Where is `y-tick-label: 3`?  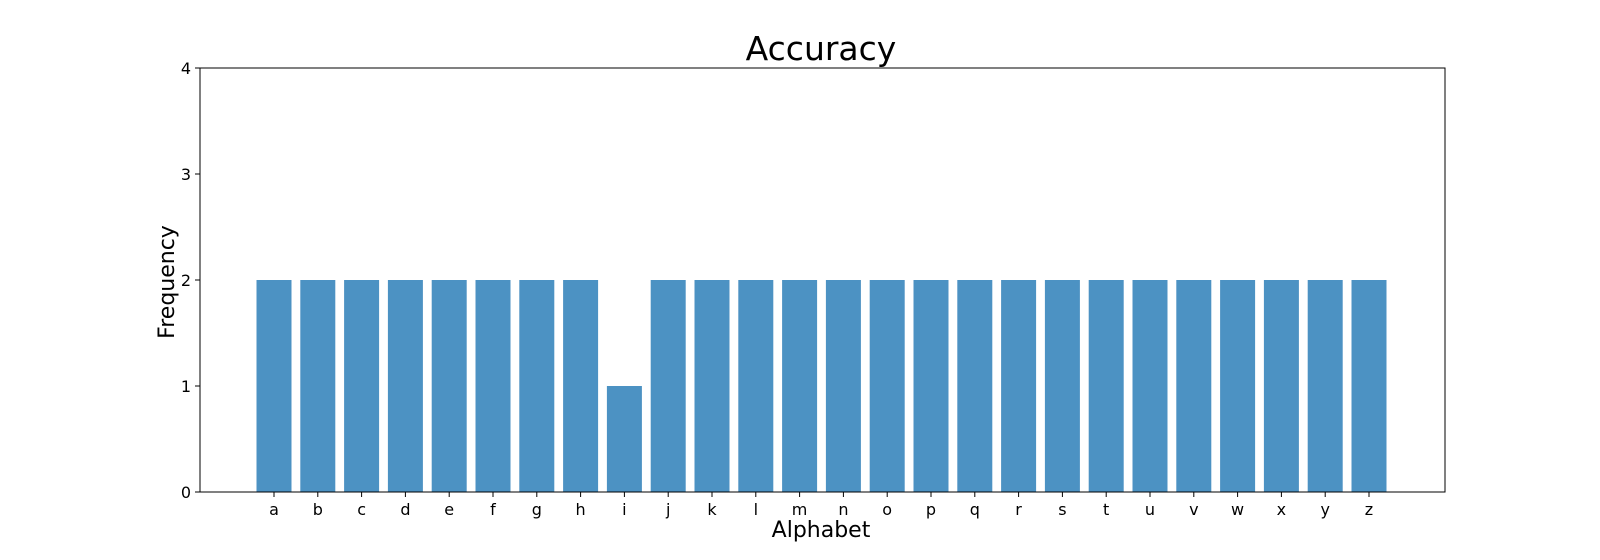
y-tick-label: 3 is located at coordinates (186, 174).